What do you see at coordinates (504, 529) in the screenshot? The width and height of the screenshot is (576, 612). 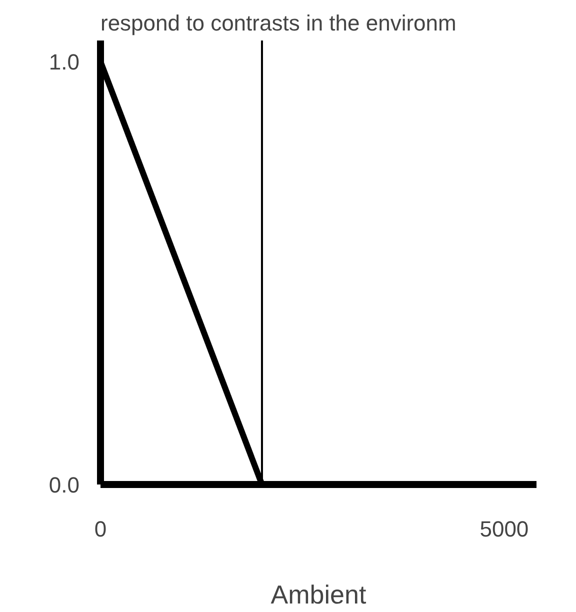 I see `x-tick-label: 5000` at bounding box center [504, 529].